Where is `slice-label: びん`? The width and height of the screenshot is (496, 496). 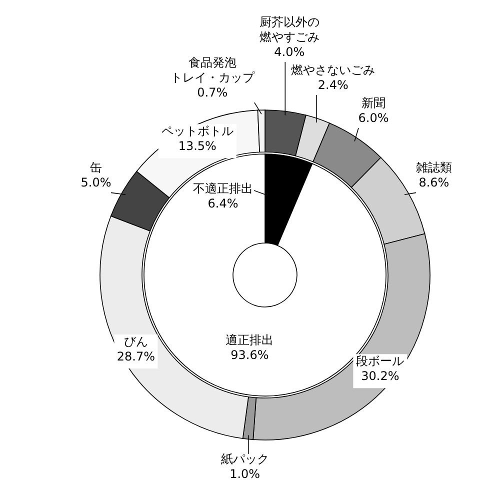
slice-label: びん is located at coordinates (136, 341).